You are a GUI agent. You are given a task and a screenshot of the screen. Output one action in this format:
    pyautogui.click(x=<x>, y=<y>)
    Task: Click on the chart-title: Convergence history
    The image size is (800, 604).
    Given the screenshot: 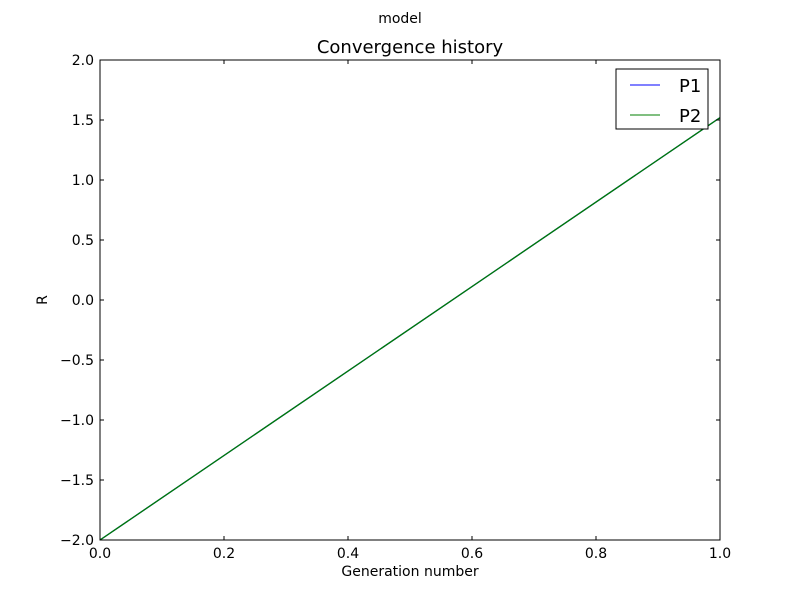 What is the action you would take?
    pyautogui.click(x=410, y=47)
    